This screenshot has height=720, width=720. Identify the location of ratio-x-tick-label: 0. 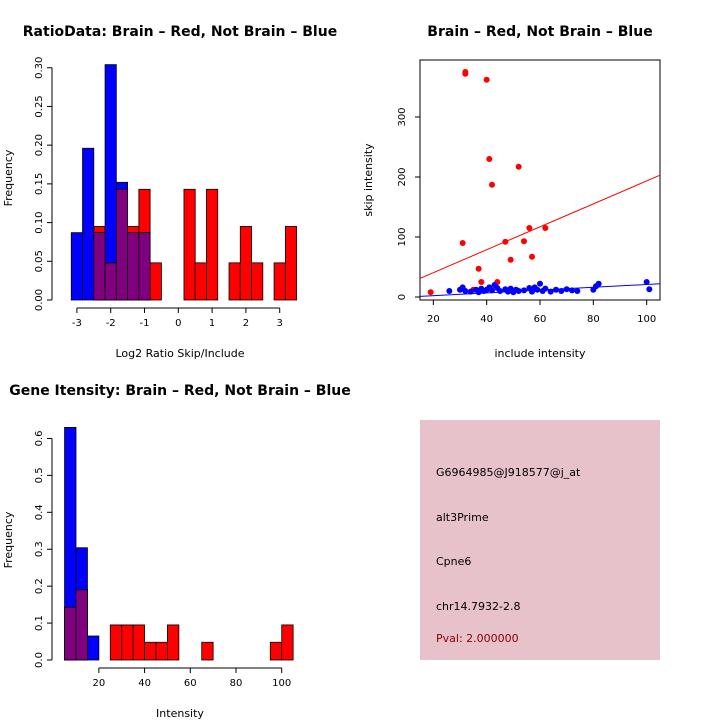
(178, 323).